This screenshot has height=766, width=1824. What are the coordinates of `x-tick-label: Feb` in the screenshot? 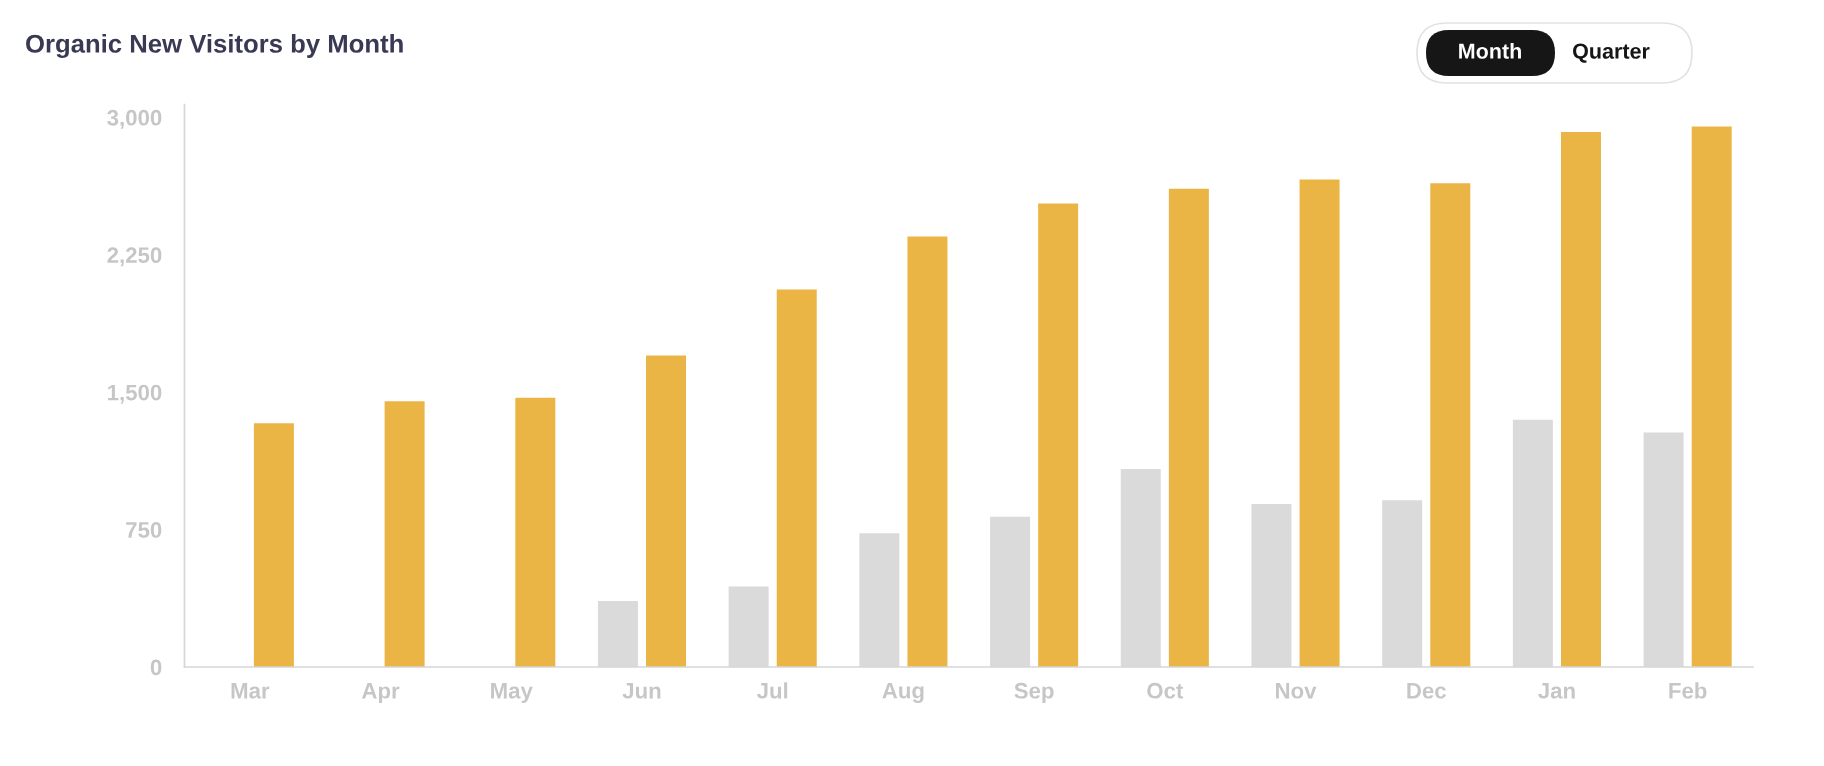 It's located at (1688, 690).